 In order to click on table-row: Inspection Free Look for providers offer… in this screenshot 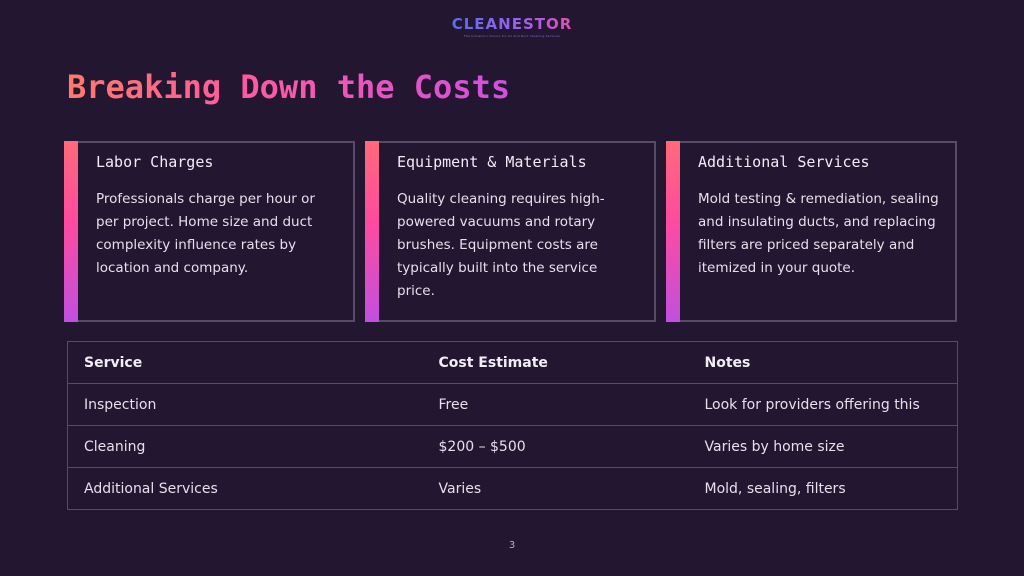, I will do `click(512, 404)`.